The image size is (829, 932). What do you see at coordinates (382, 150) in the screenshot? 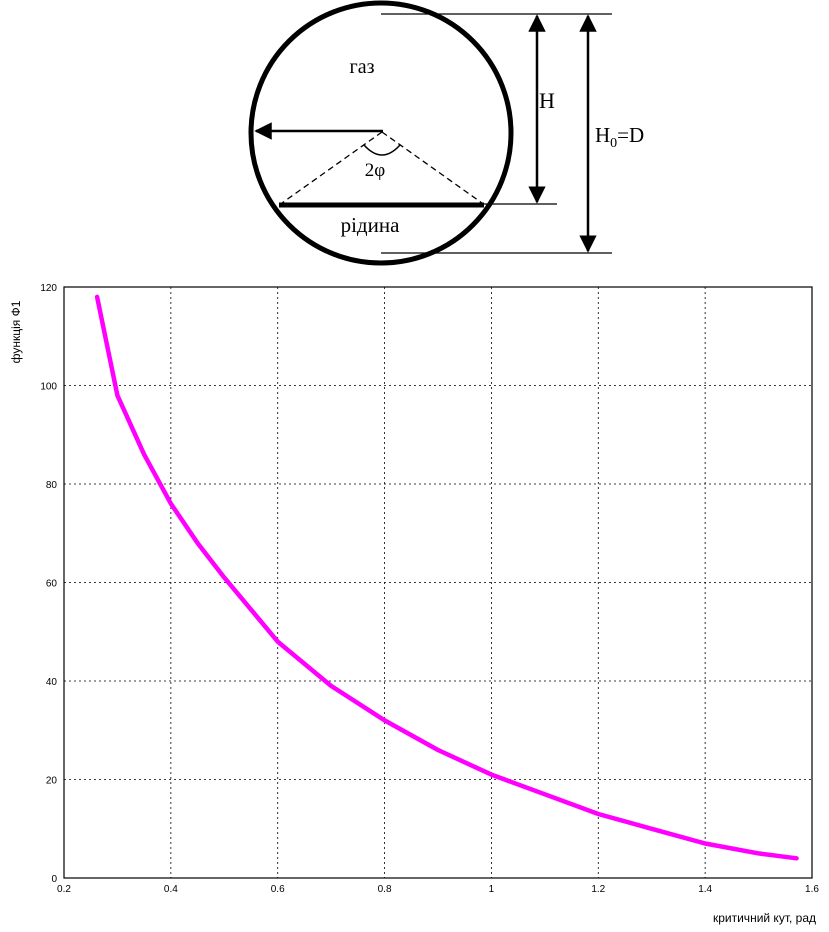
I see `angle-arc` at bounding box center [382, 150].